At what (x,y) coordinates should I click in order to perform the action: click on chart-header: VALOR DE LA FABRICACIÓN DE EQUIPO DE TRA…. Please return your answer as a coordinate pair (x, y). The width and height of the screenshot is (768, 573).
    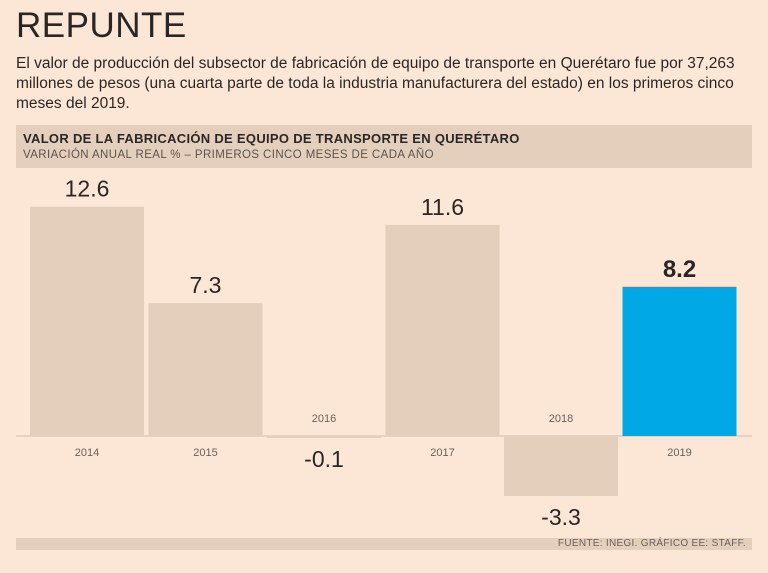
    Looking at the image, I should click on (384, 146).